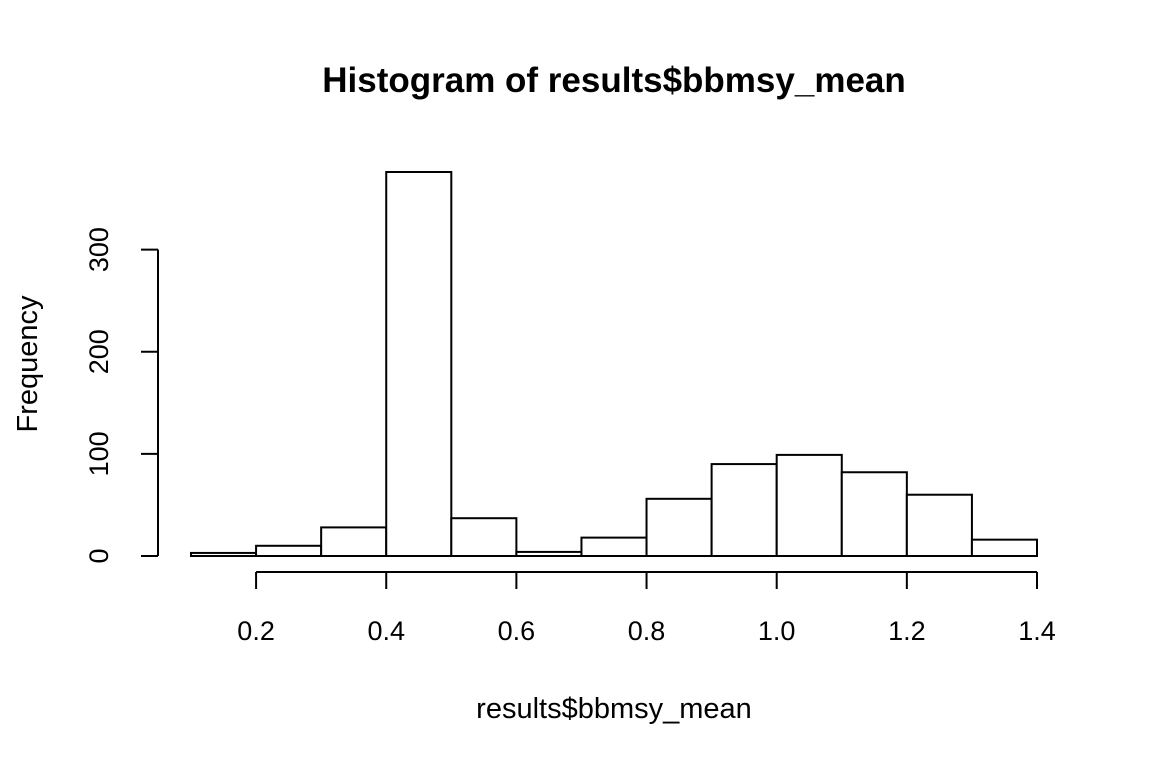 The image size is (1152, 768). Describe the element at coordinates (647, 631) in the screenshot. I see `x-tick-label-3: 0.8` at that location.